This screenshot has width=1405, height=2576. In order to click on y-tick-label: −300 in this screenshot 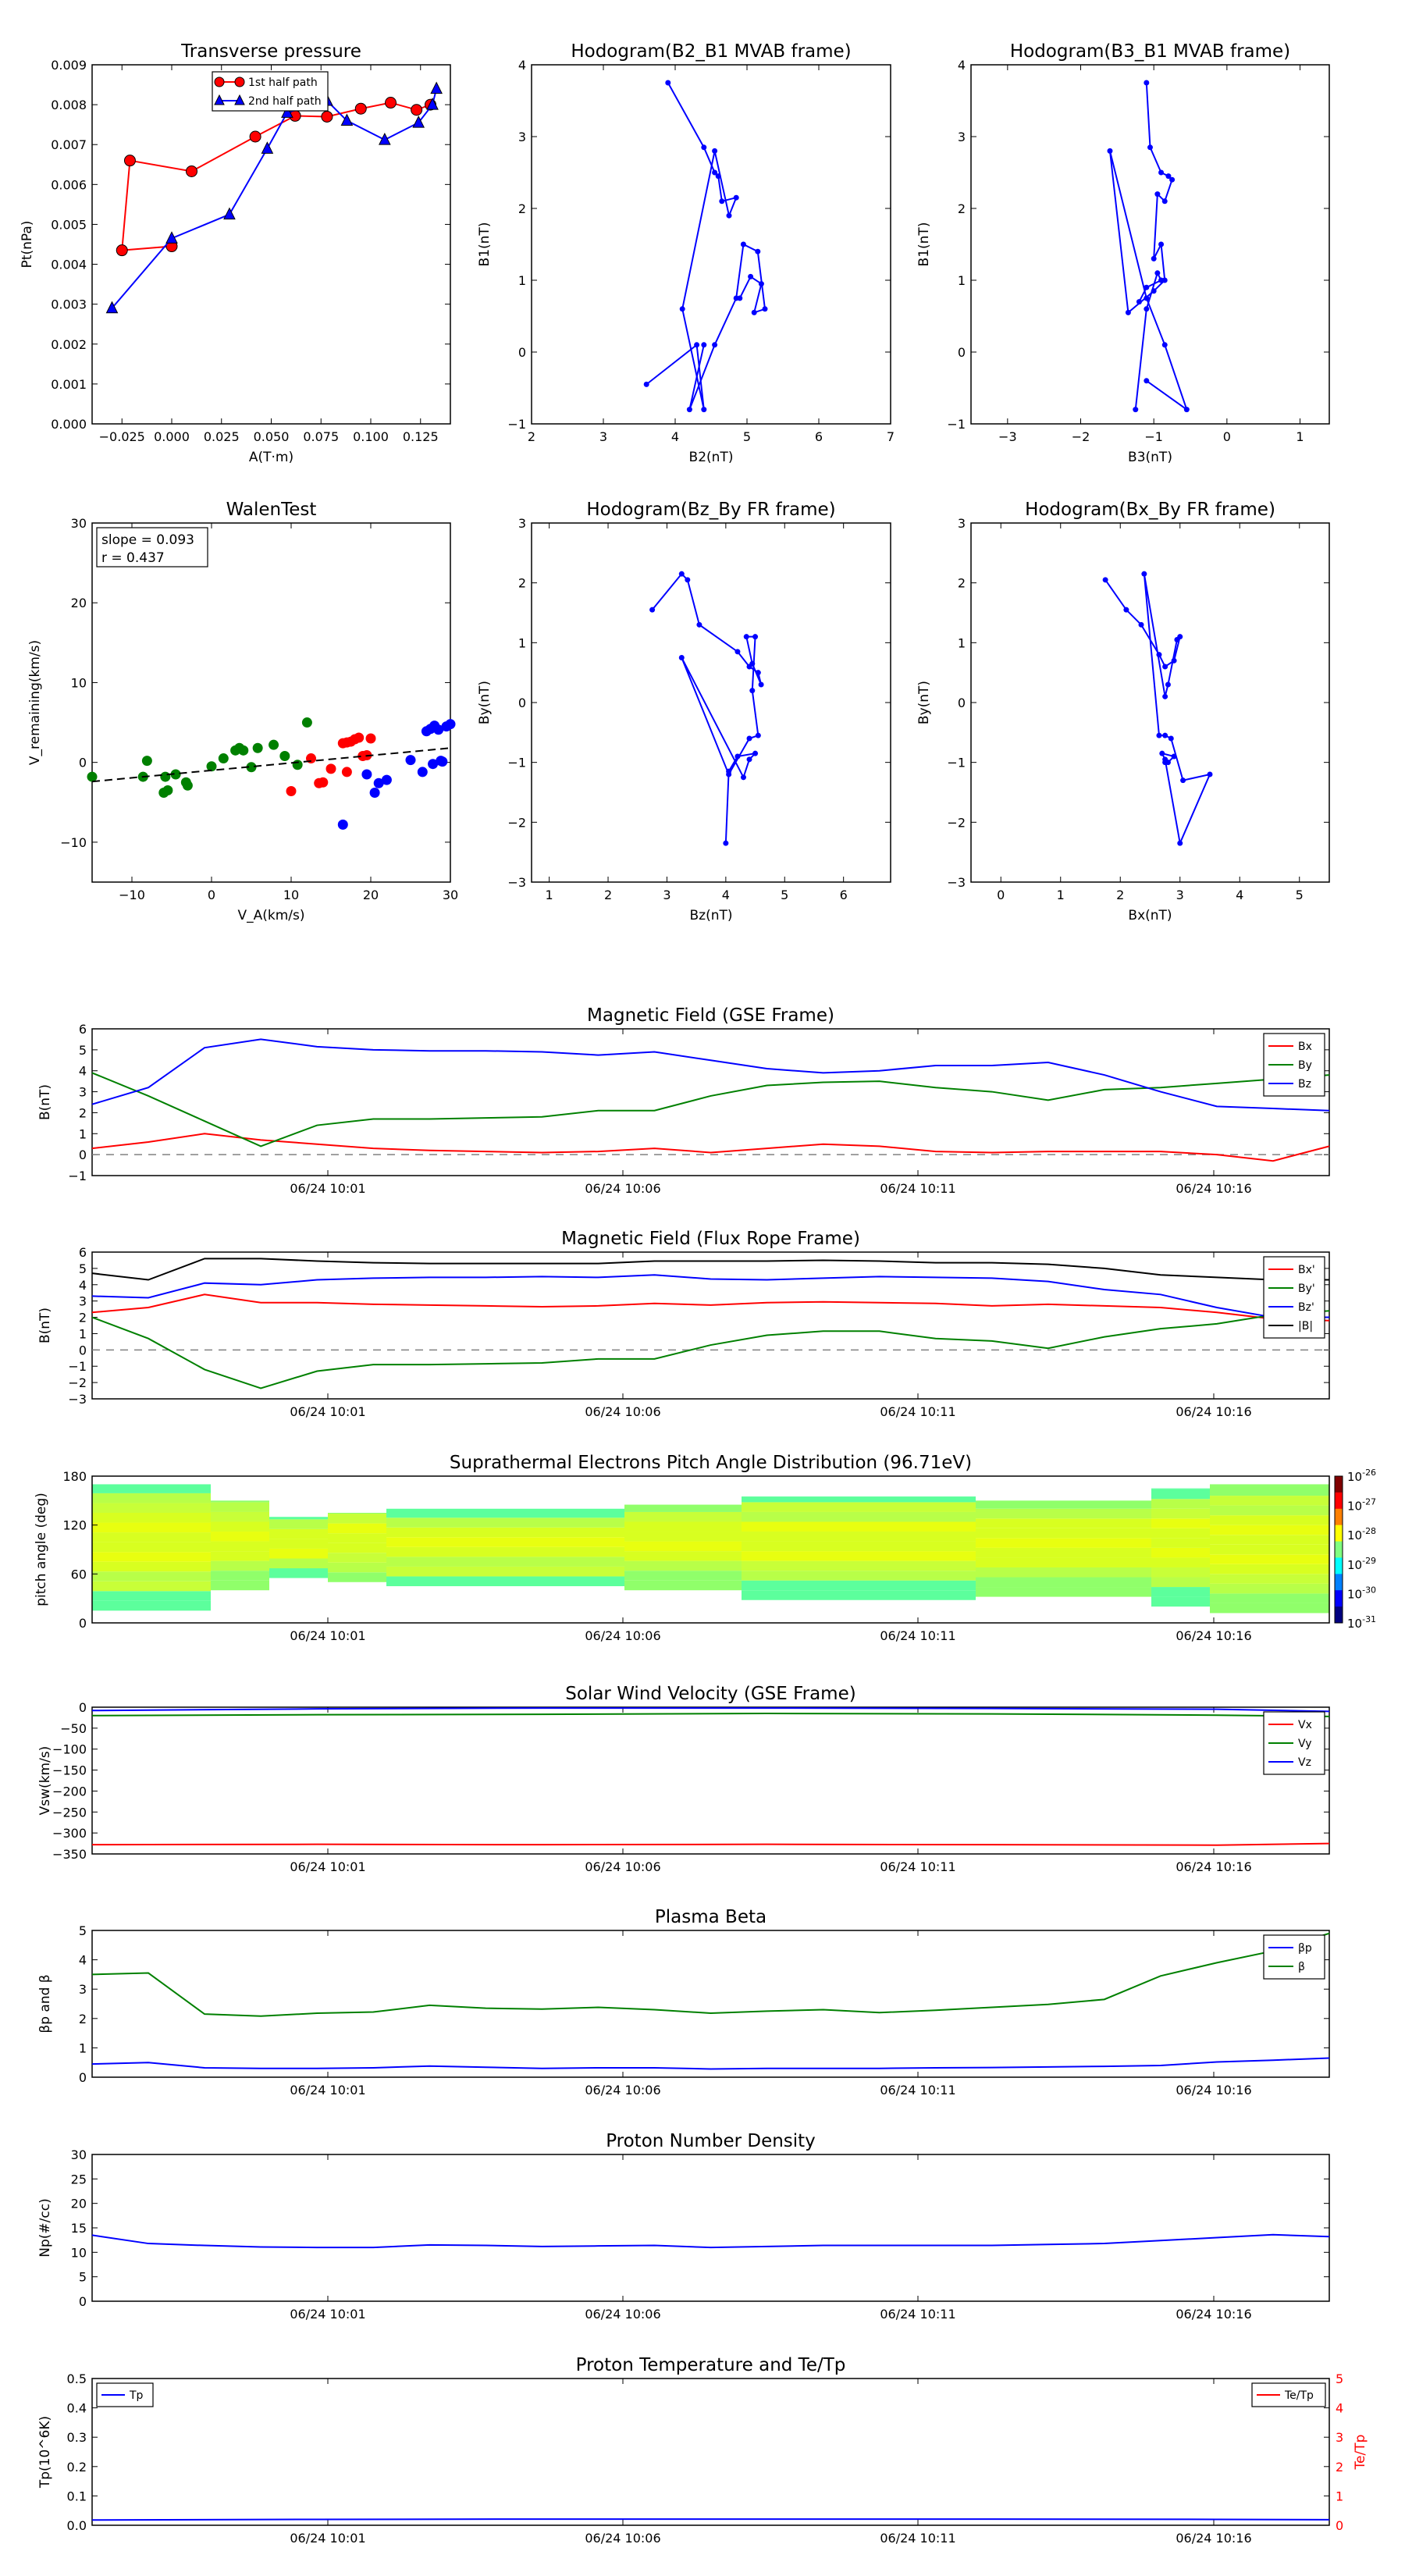, I will do `click(69, 1833)`.